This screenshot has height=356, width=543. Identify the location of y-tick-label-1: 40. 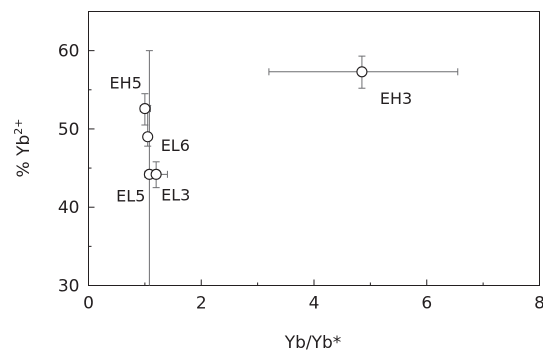
(69, 208).